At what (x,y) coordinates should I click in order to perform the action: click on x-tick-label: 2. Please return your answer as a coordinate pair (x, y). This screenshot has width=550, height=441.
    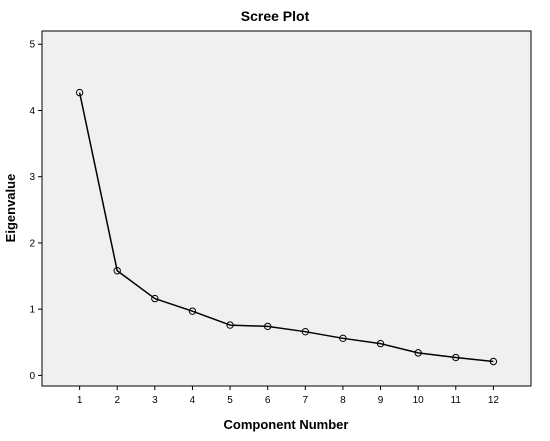
    Looking at the image, I should click on (117, 400).